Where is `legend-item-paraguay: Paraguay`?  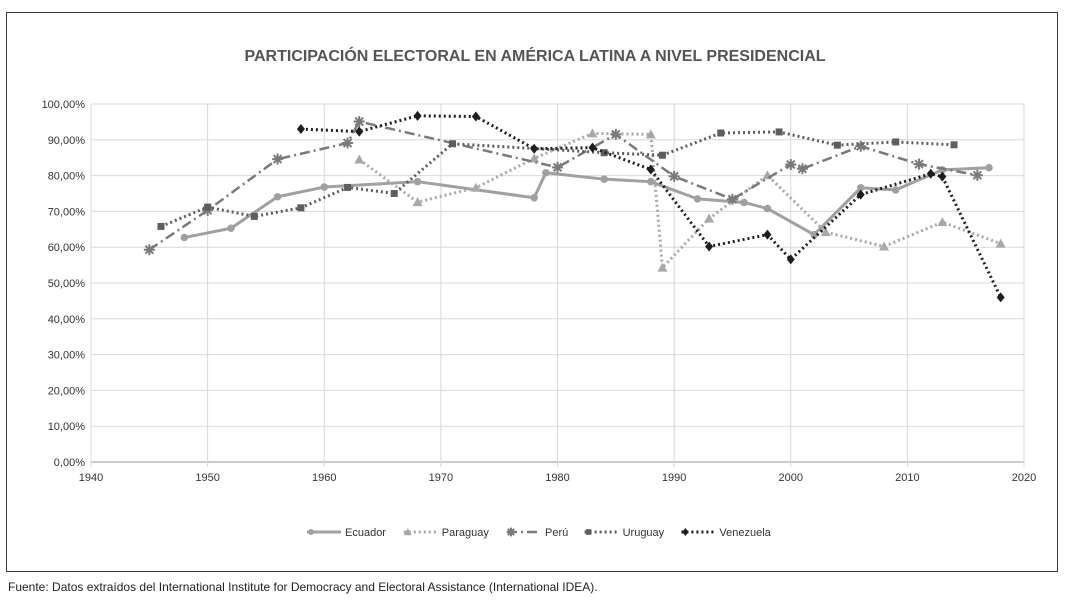
legend-item-paraguay: Paraguay is located at coordinates (446, 533).